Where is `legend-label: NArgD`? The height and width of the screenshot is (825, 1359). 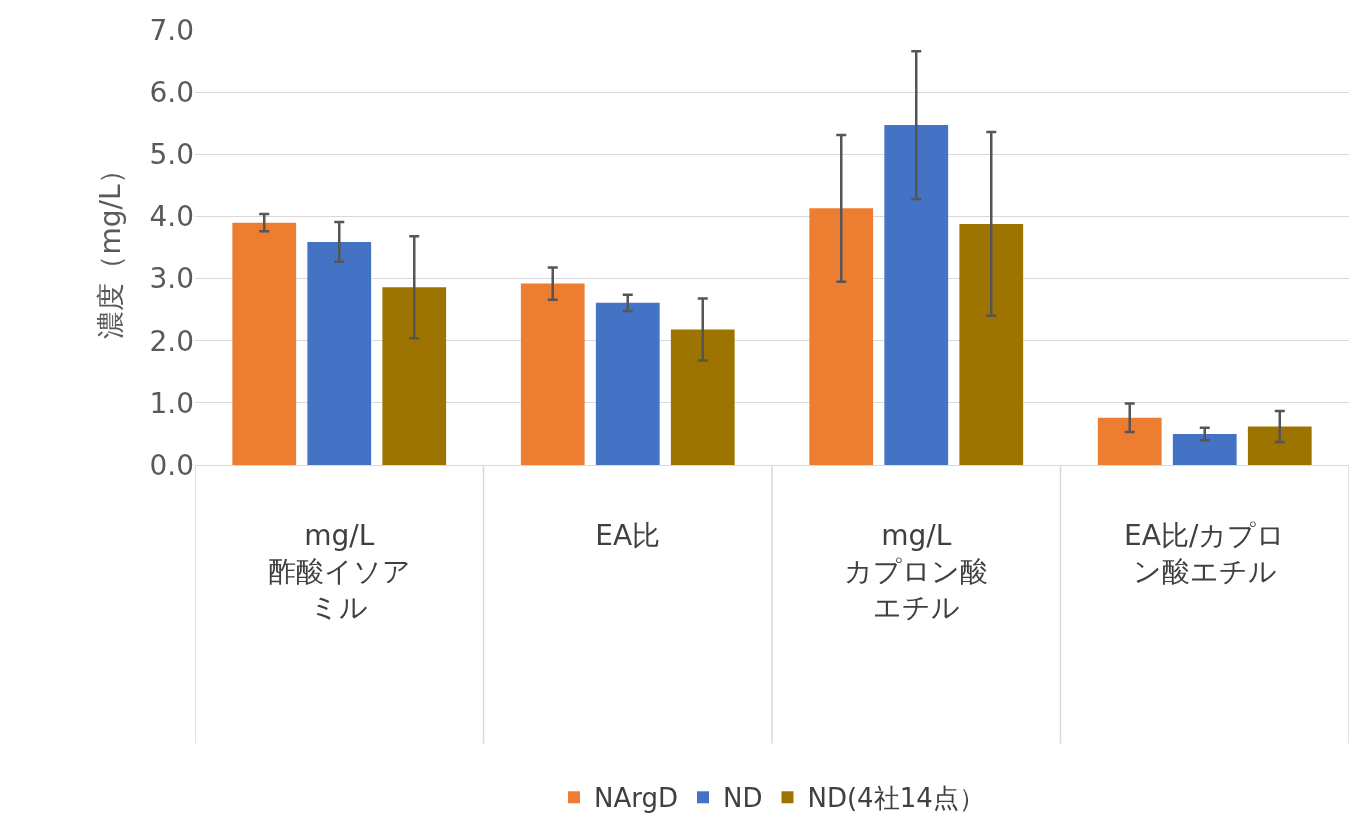
legend-label: NArgD is located at coordinates (636, 798).